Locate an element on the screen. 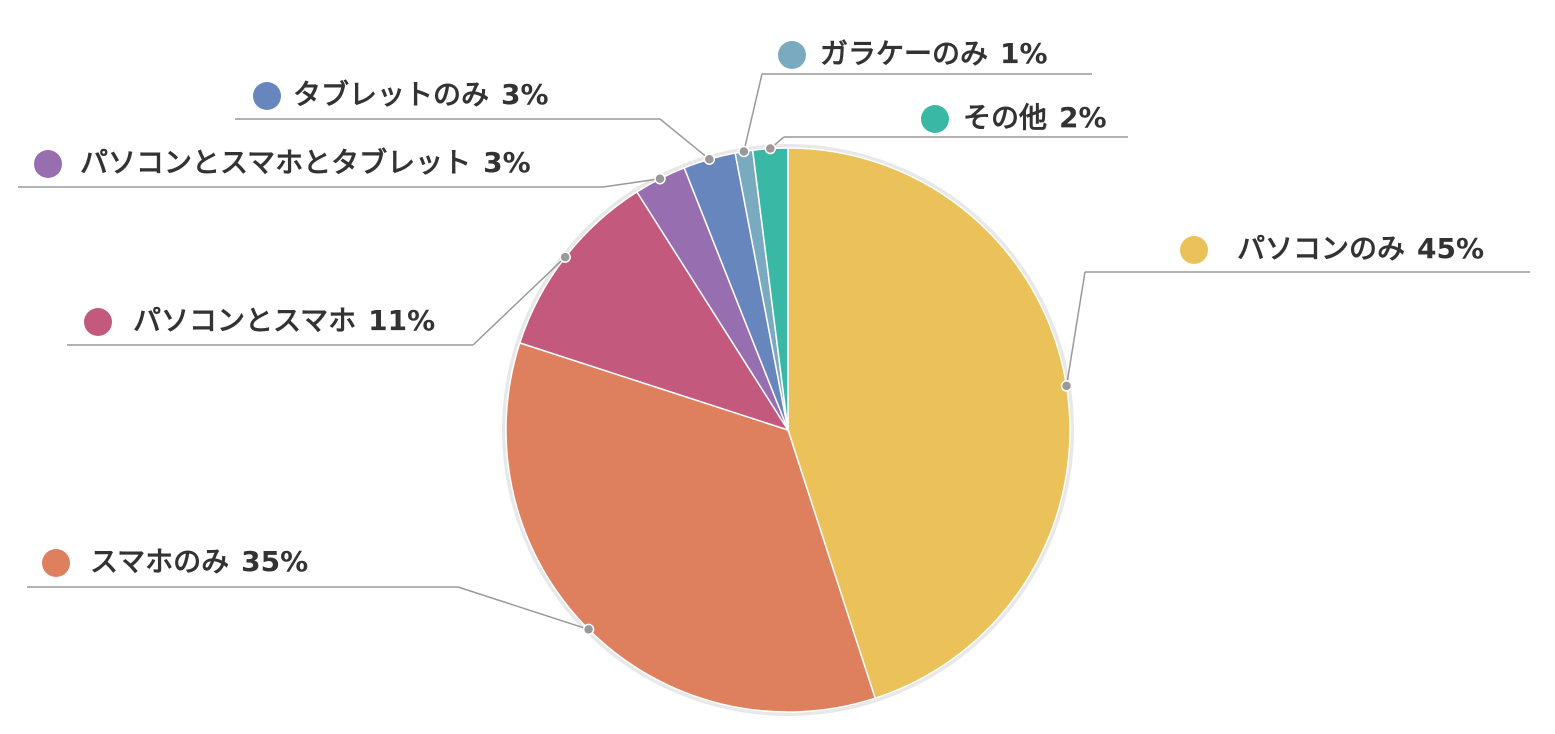  slice-label: パソコンとスマホ 11% is located at coordinates (284, 320).